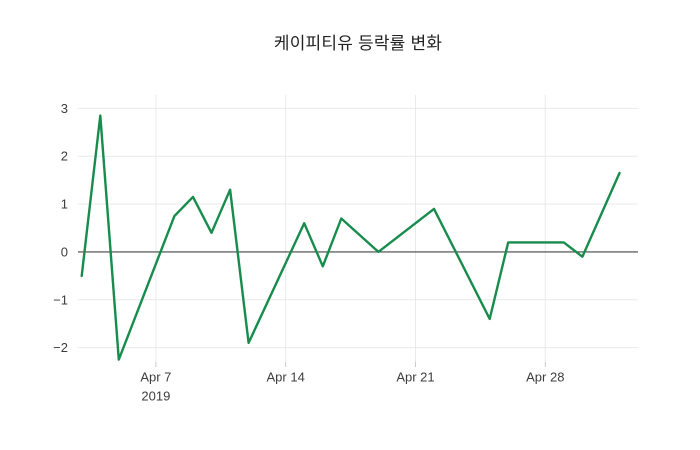 This screenshot has width=700, height=450. Describe the element at coordinates (60, 347) in the screenshot. I see `y-tick-label: −2` at that location.